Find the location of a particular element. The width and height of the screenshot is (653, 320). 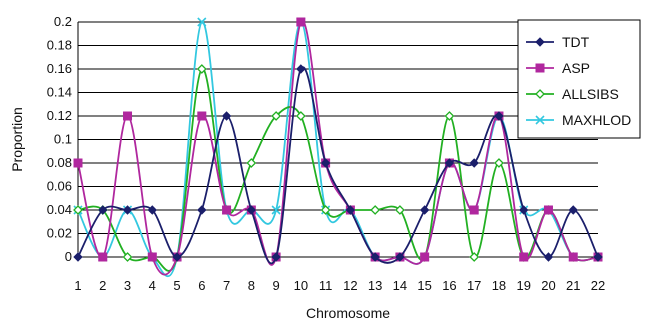

legend-marker-maxhlod is located at coordinates (540, 120).